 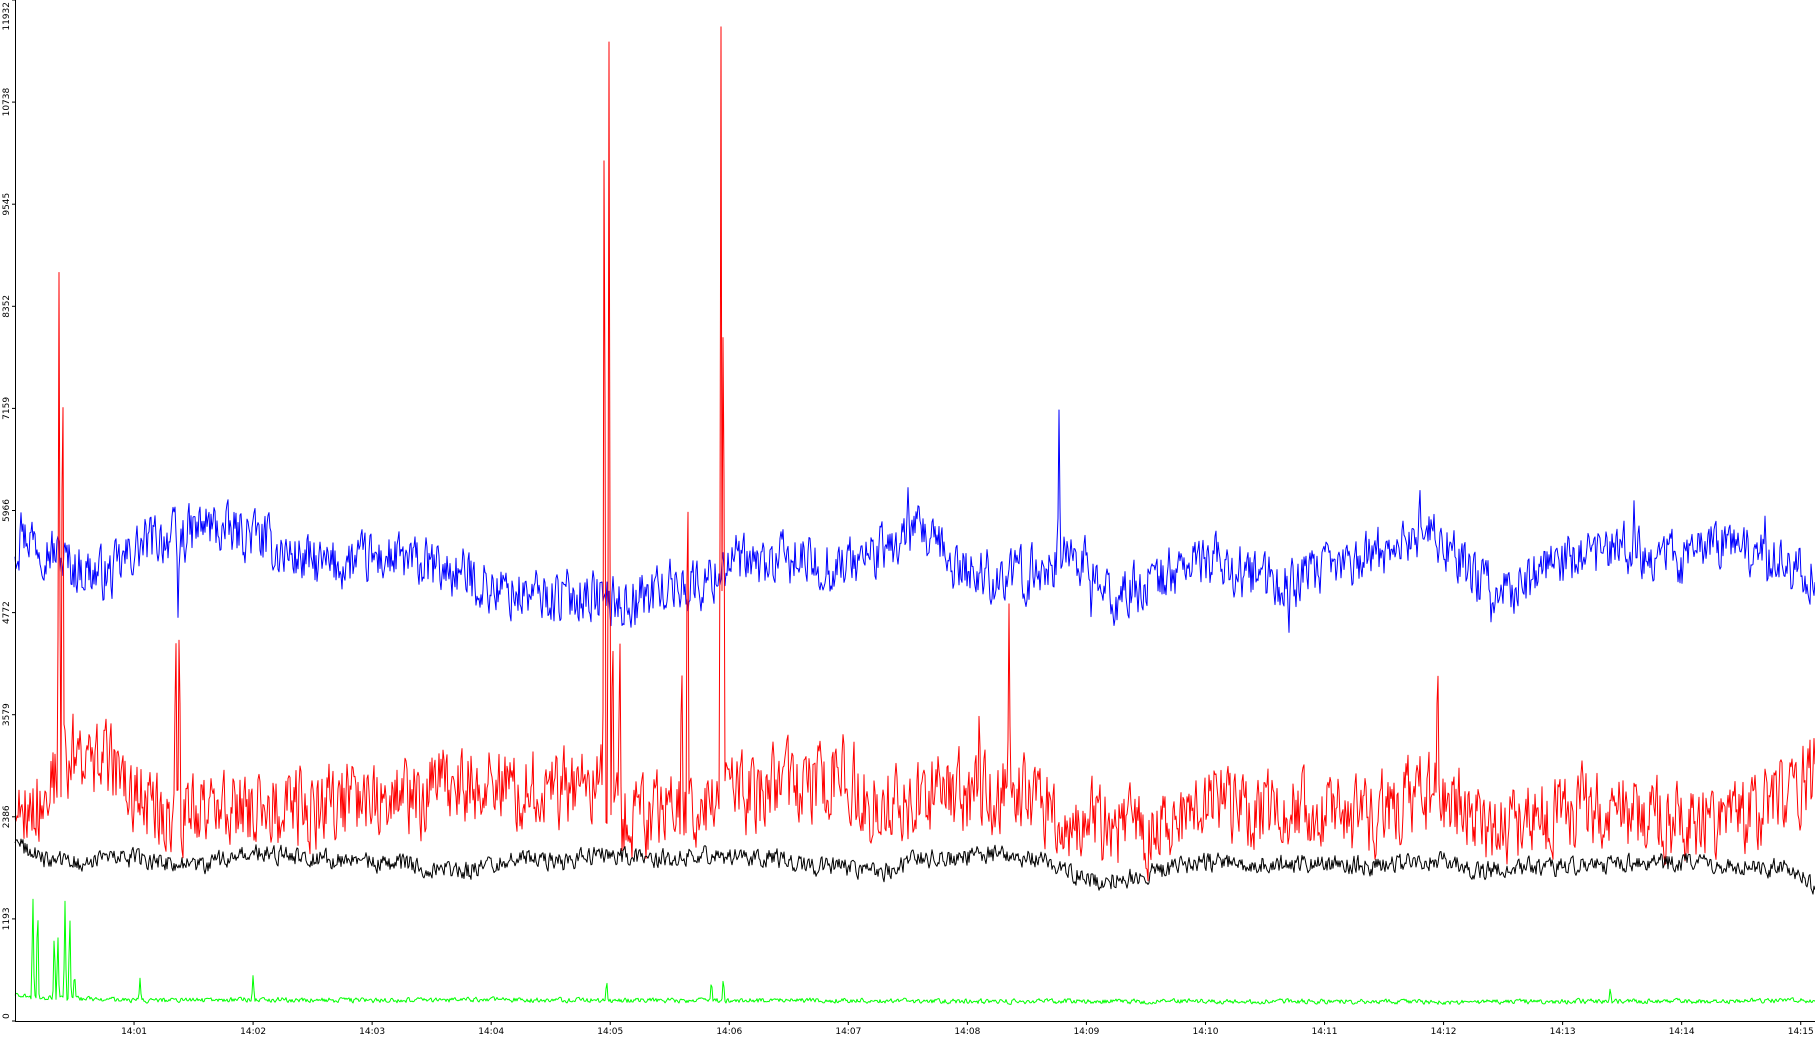 I want to click on y-tick-label: 8352, so click(x=7, y=306).